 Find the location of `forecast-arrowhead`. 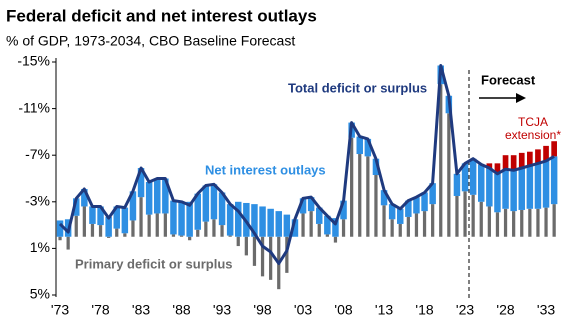

forecast-arrowhead is located at coordinates (521, 98).